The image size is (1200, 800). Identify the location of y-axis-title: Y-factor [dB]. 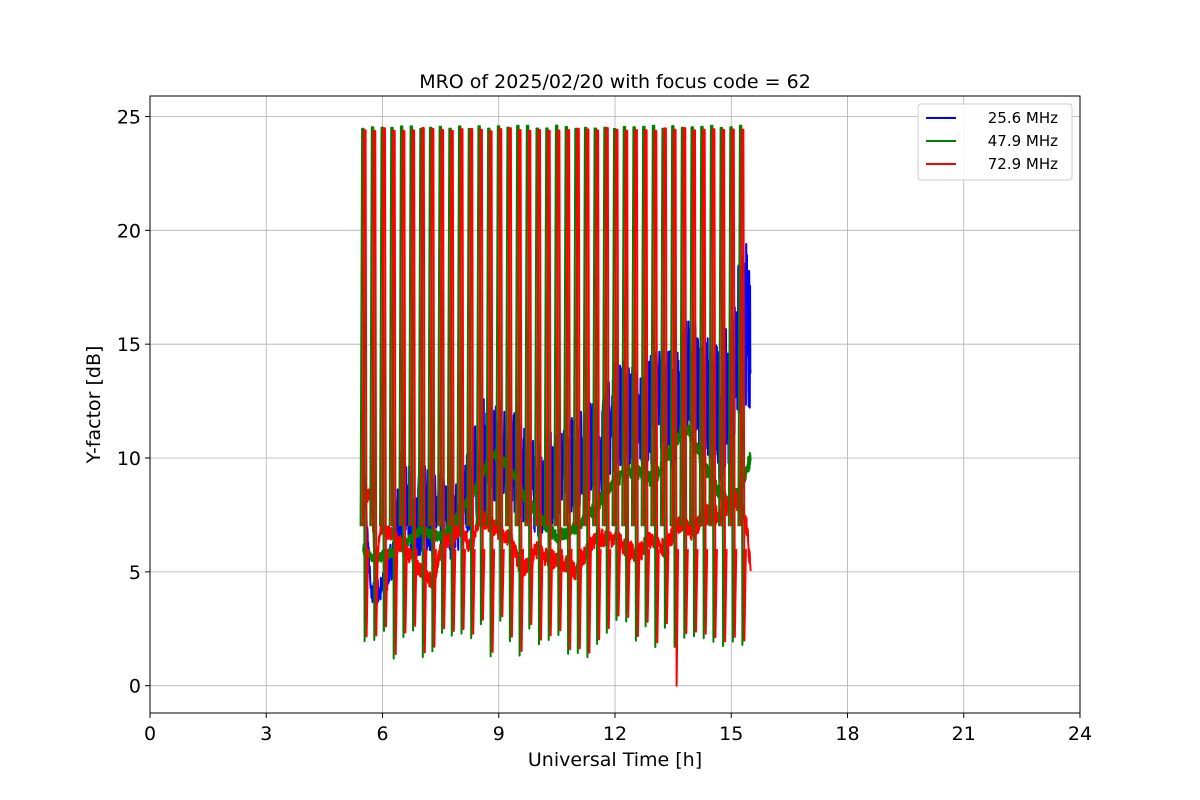
(94, 405).